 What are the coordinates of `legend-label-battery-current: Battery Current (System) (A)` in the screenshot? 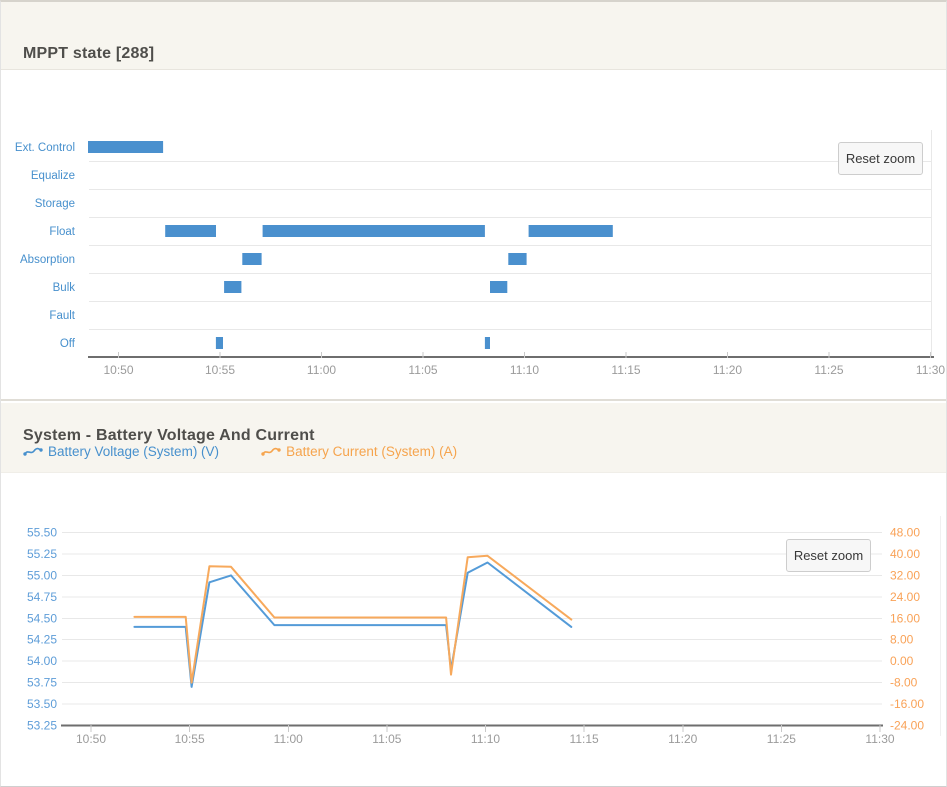 It's located at (372, 451).